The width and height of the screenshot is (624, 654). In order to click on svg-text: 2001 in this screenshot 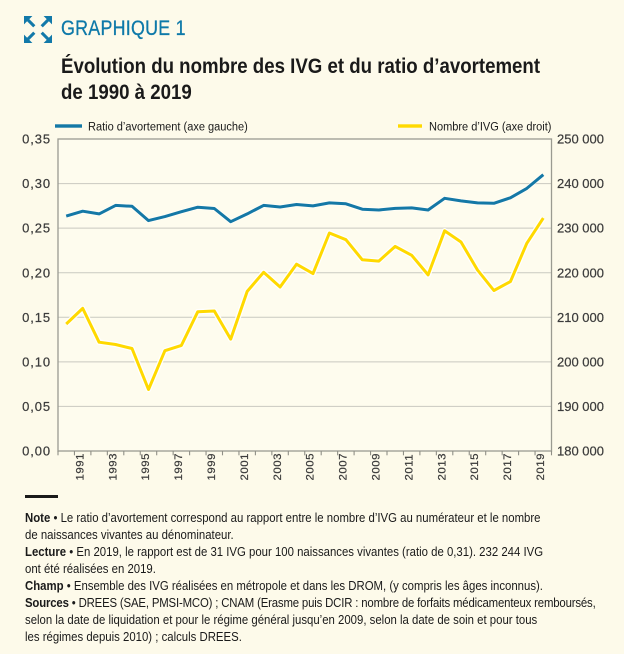, I will do `click(245, 467)`.